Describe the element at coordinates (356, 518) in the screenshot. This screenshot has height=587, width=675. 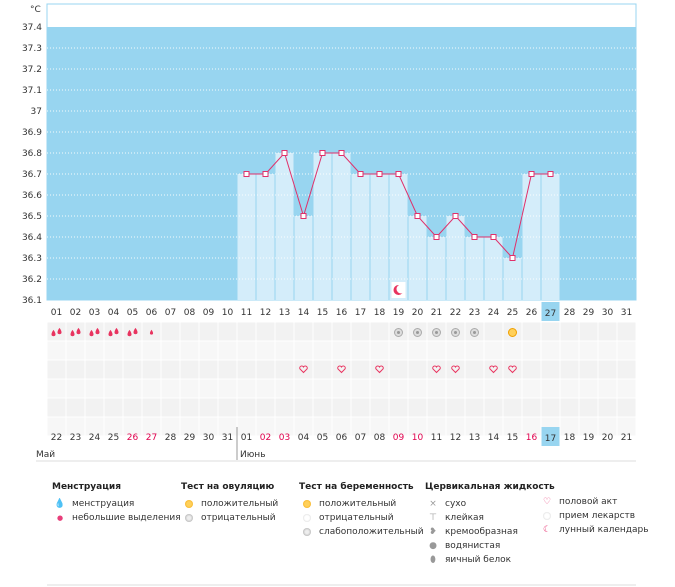
I see `legend-item: отрицательный` at that location.